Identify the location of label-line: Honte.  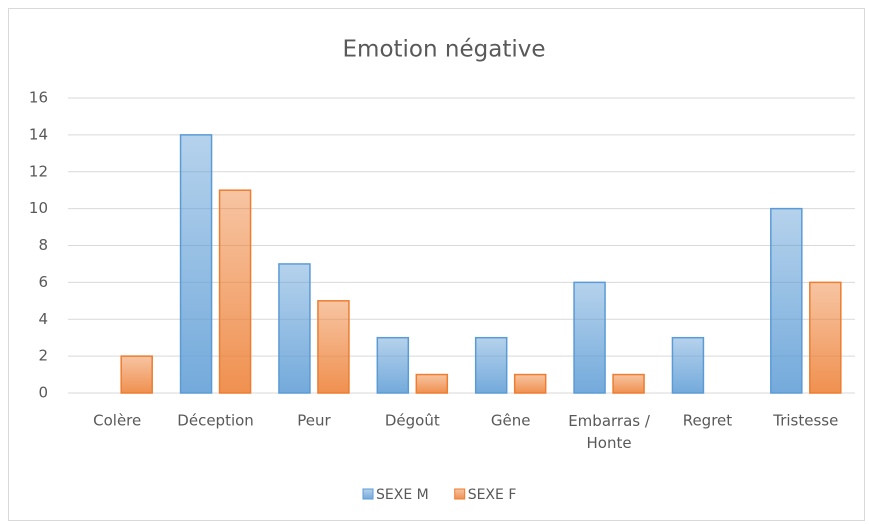
(609, 443).